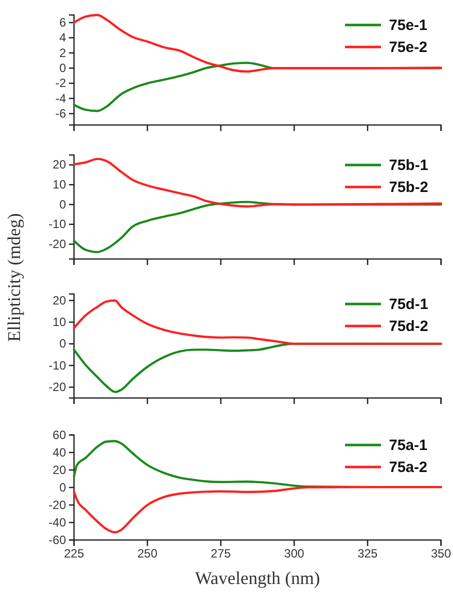  I want to click on y-tick-label: -2, so click(60, 83).